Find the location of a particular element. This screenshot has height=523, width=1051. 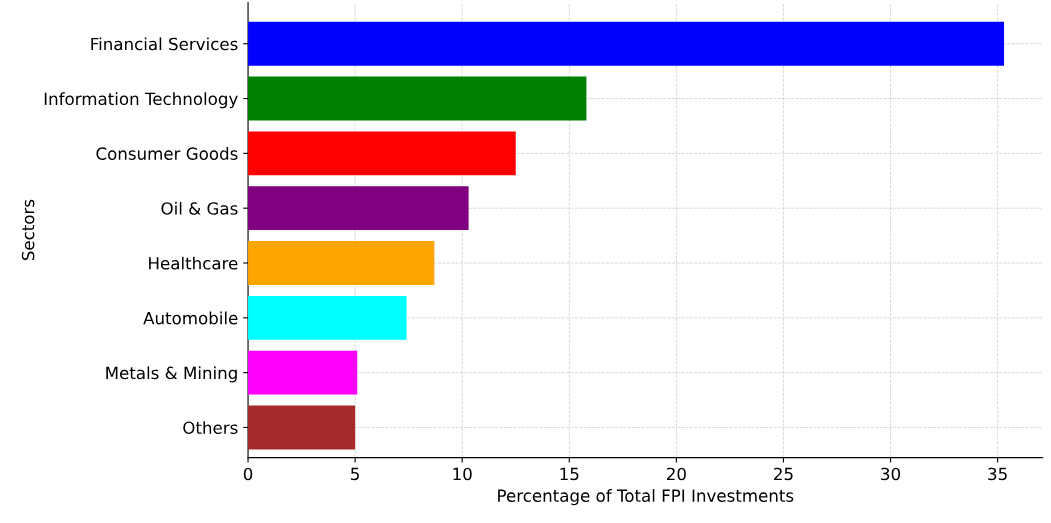

y-tick-label: Financial Services is located at coordinates (164, 44).